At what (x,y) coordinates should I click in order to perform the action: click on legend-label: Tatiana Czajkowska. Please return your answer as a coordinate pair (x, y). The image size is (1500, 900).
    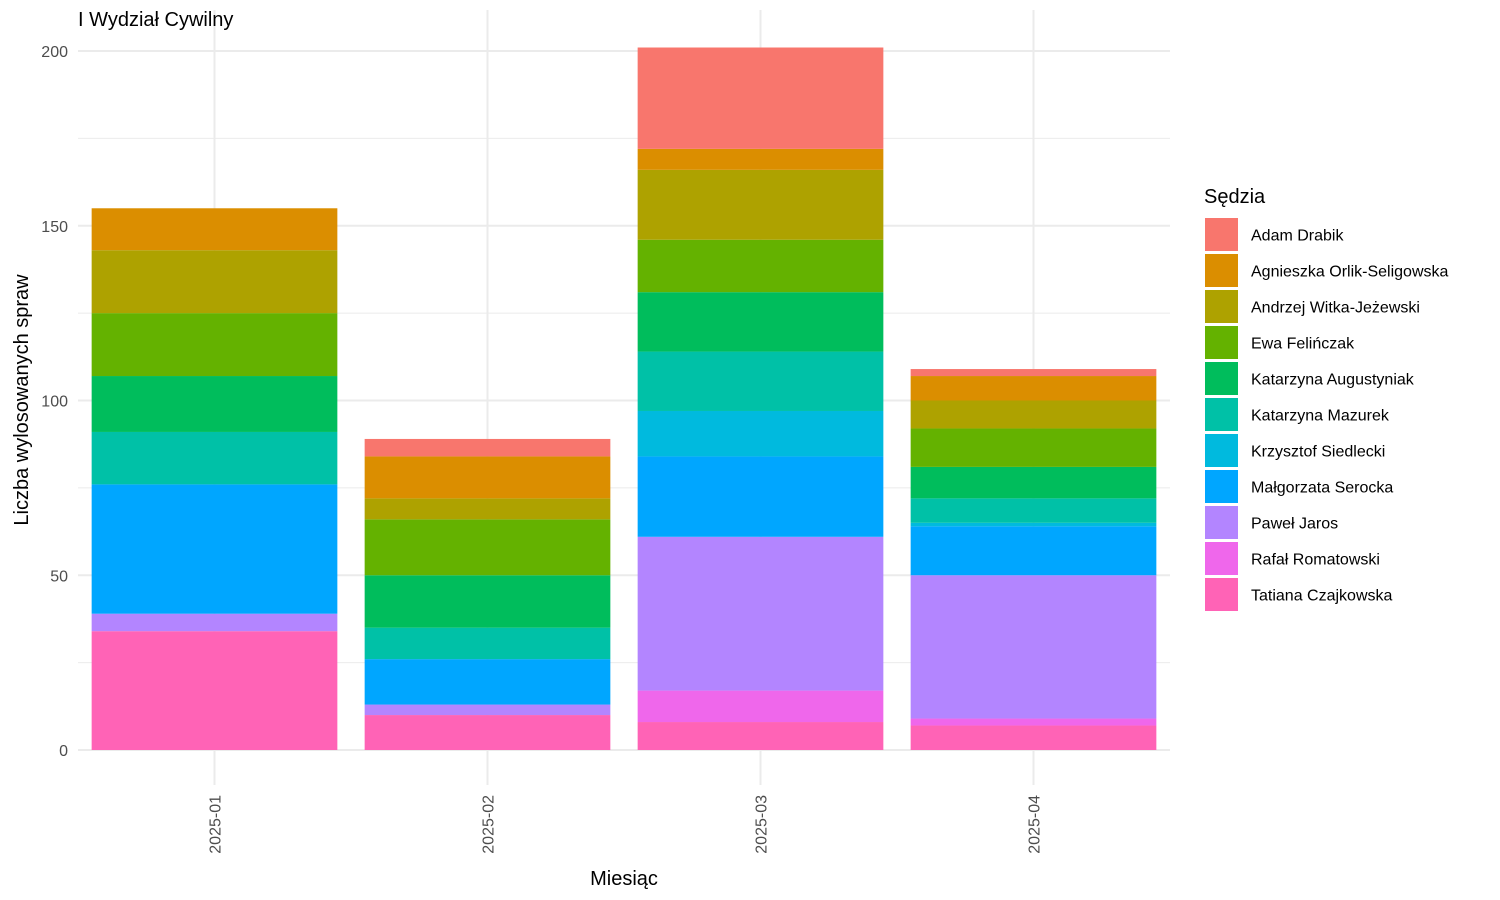
    Looking at the image, I should click on (1322, 596).